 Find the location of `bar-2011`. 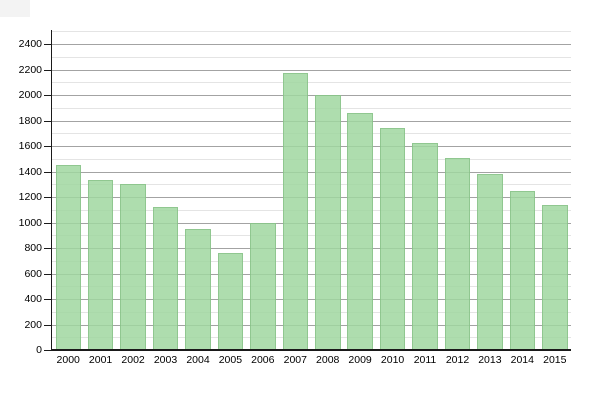

bar-2011 is located at coordinates (425, 246).